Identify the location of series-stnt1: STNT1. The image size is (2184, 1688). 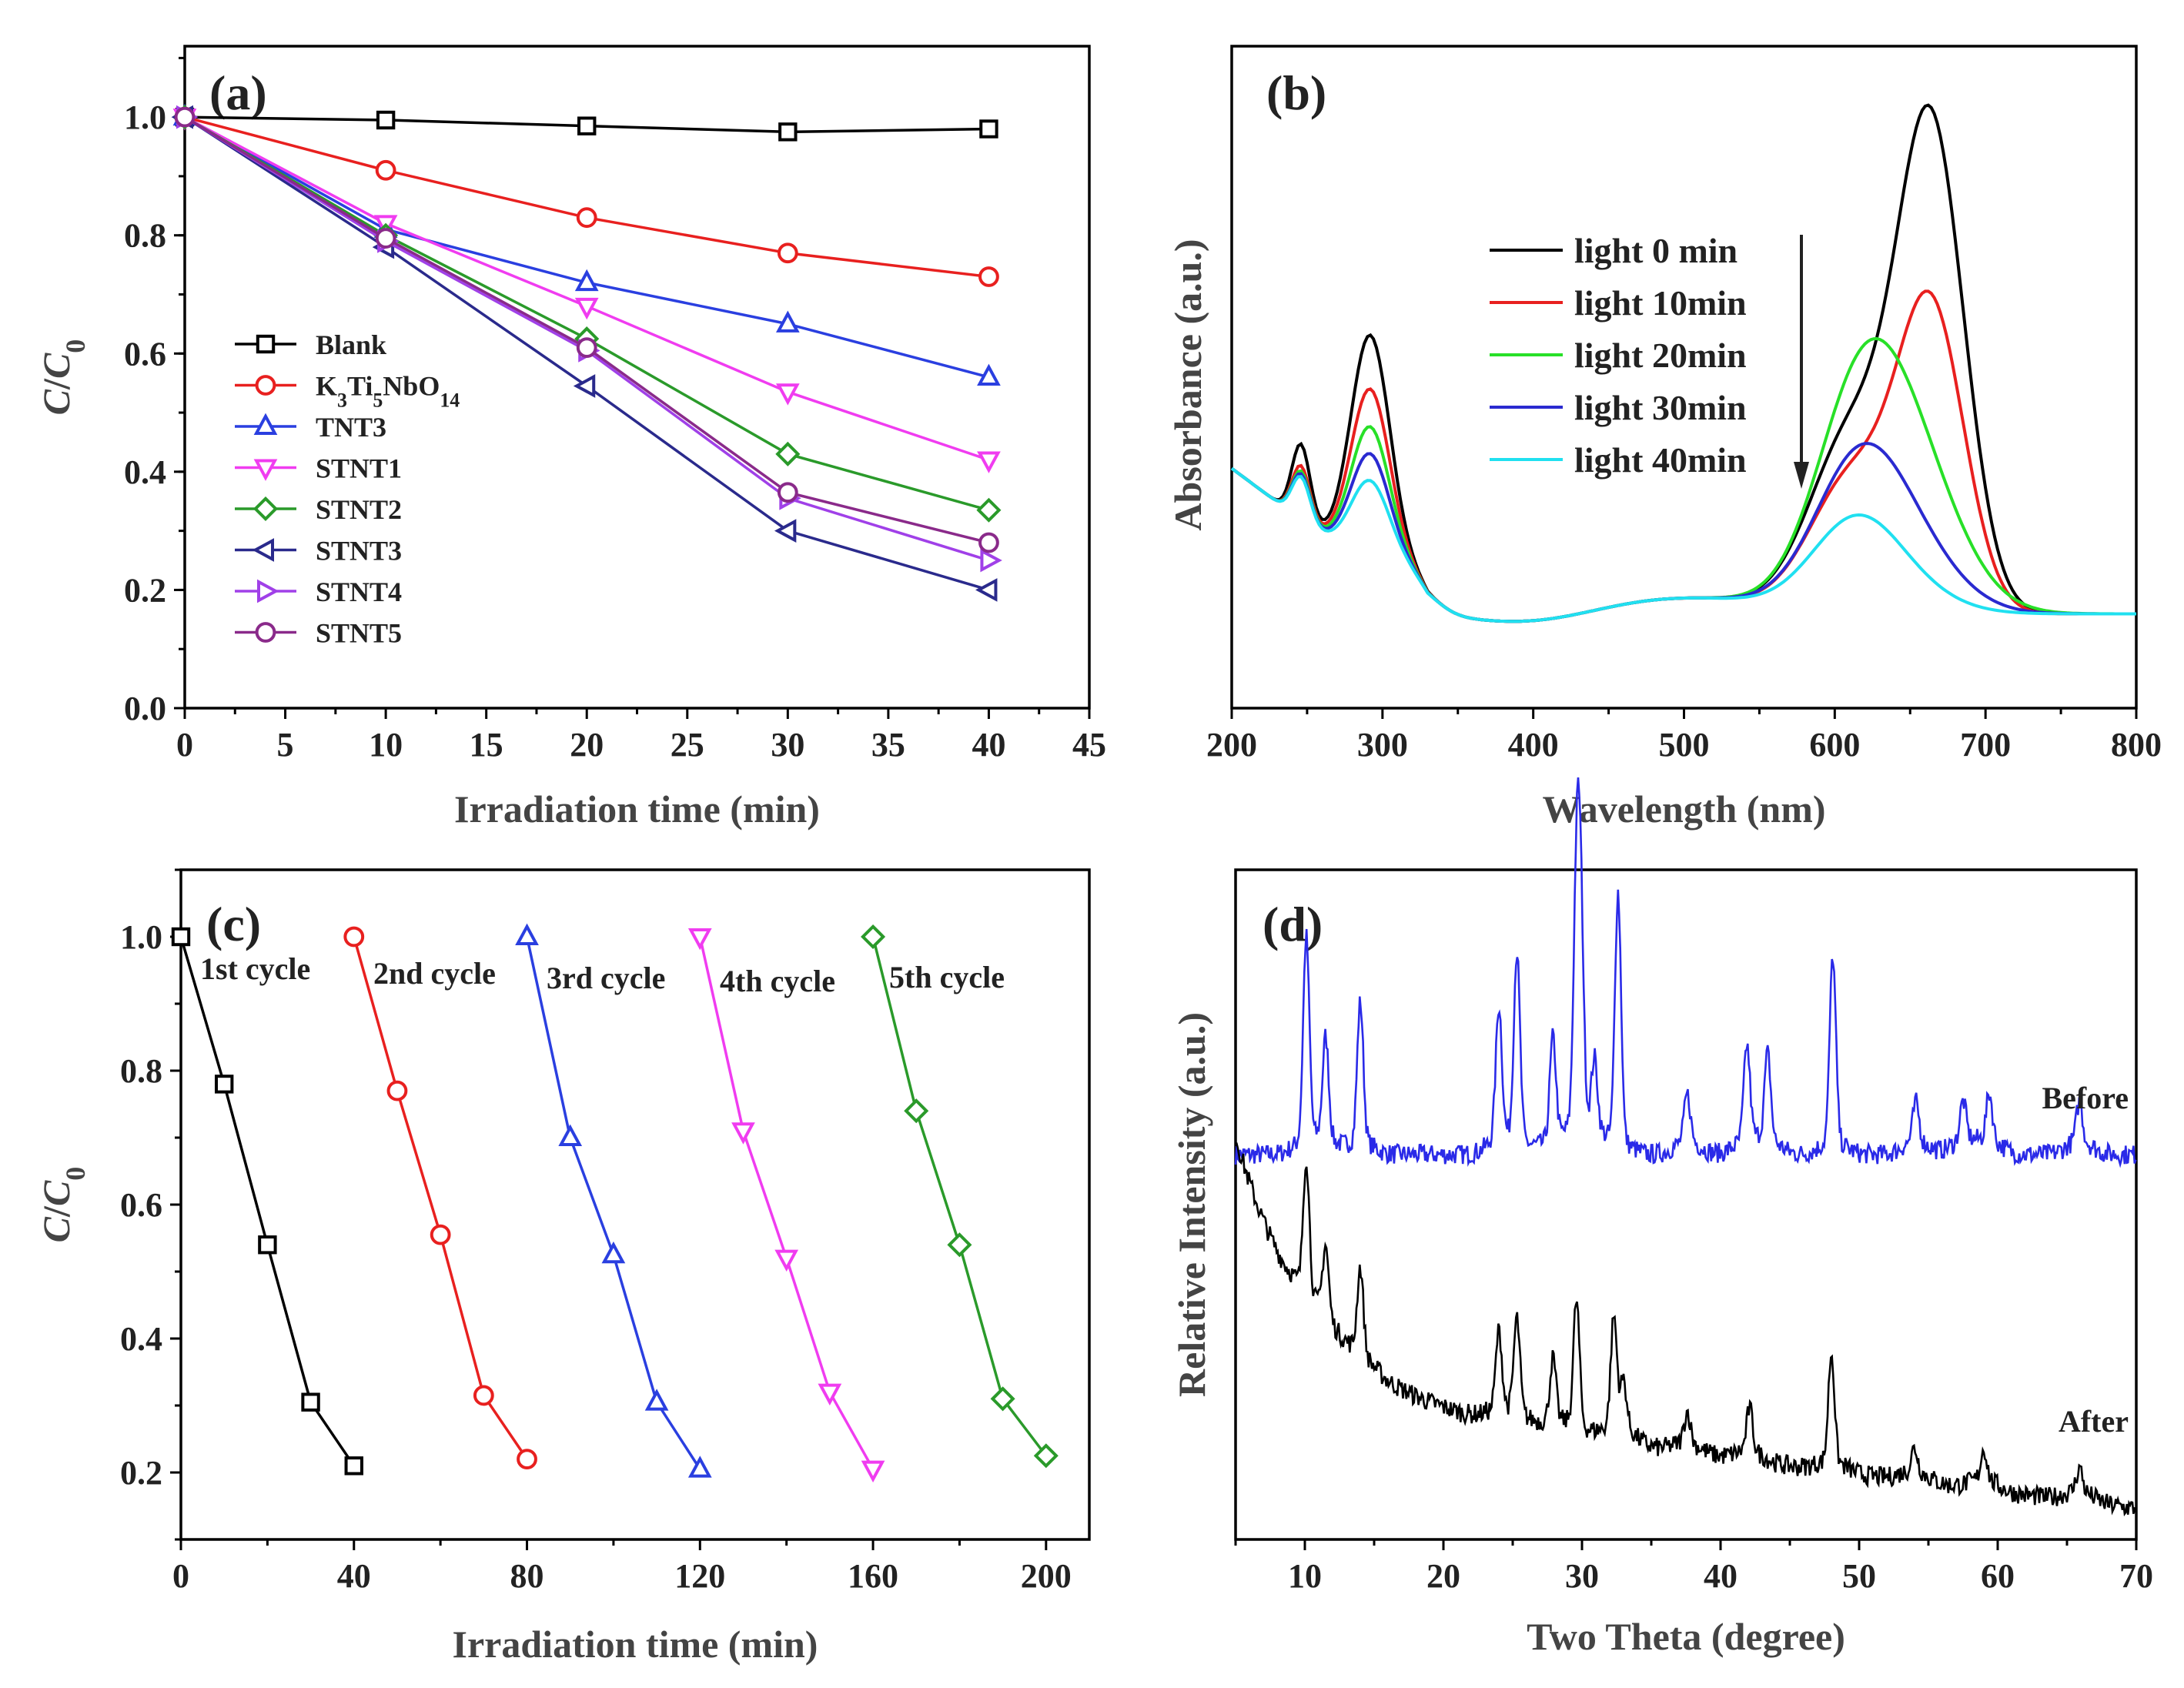
(586, 297).